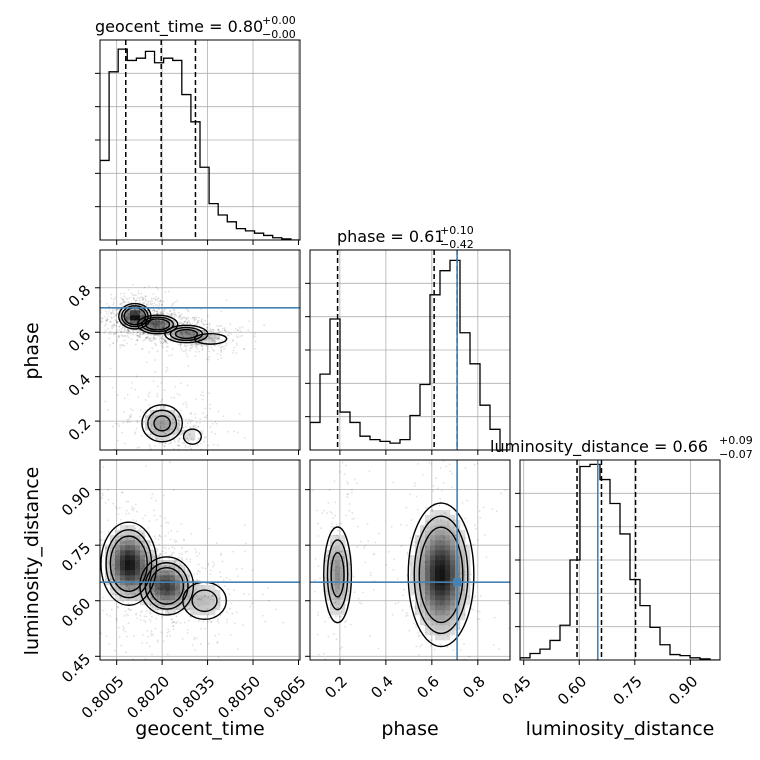 Image resolution: width=760 pixels, height=760 pixels. I want to click on contour-line, so click(441, 575).